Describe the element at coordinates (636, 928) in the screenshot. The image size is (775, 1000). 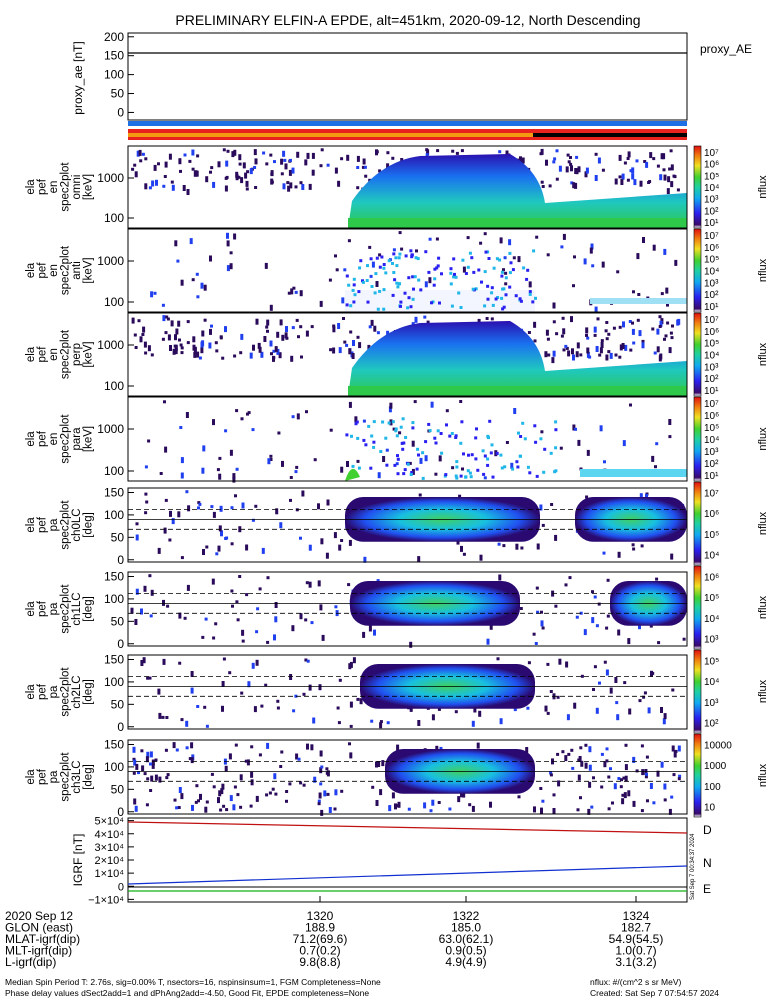
I see `axis-row-value: 182.7` at that location.